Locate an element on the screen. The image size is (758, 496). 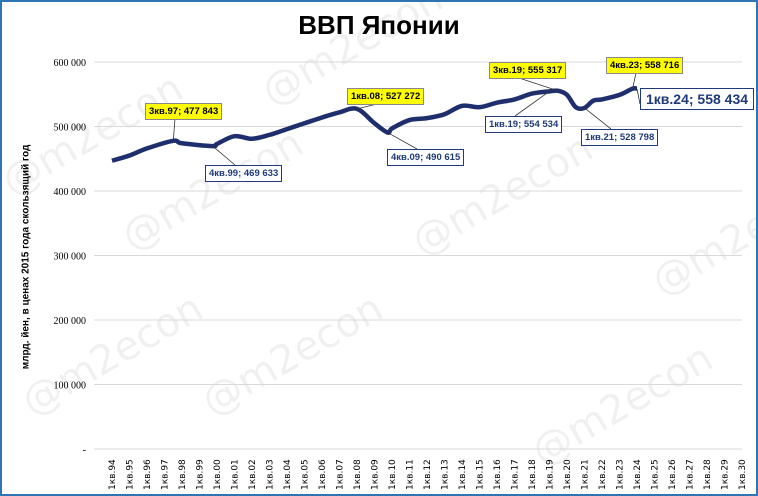
x-tick-label: 1кв.14 is located at coordinates (463, 474).